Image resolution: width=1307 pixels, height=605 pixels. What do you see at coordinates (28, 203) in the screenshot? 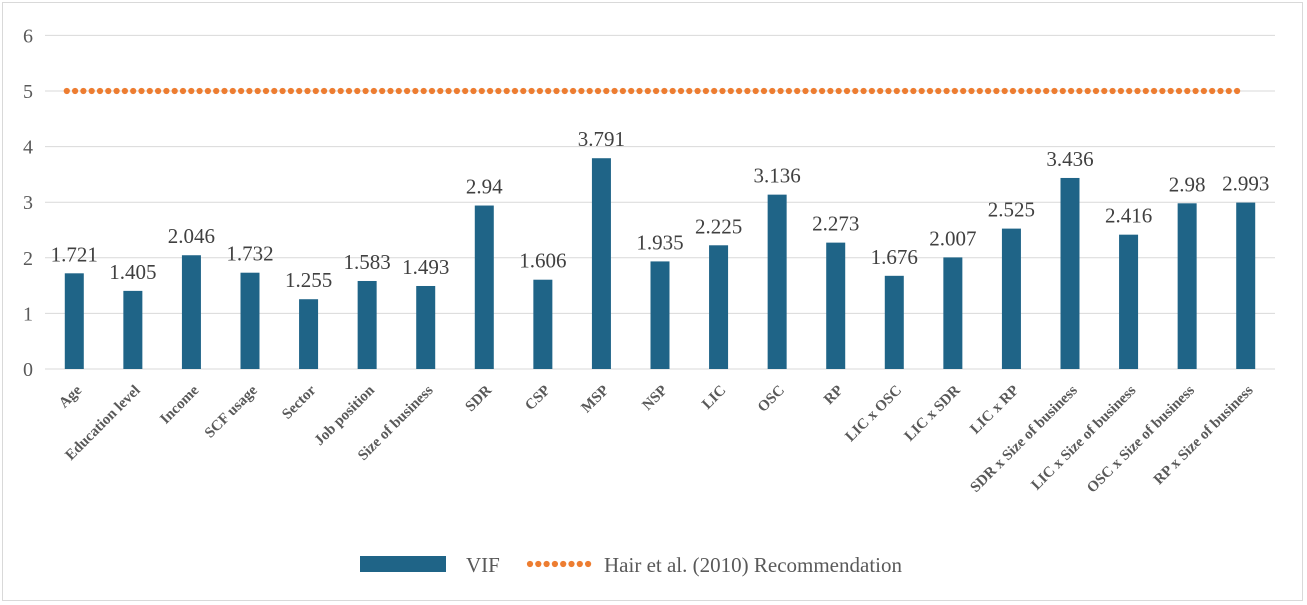
I see `y-axis-ticks: 0 1 2 3 4 5 6` at bounding box center [28, 203].